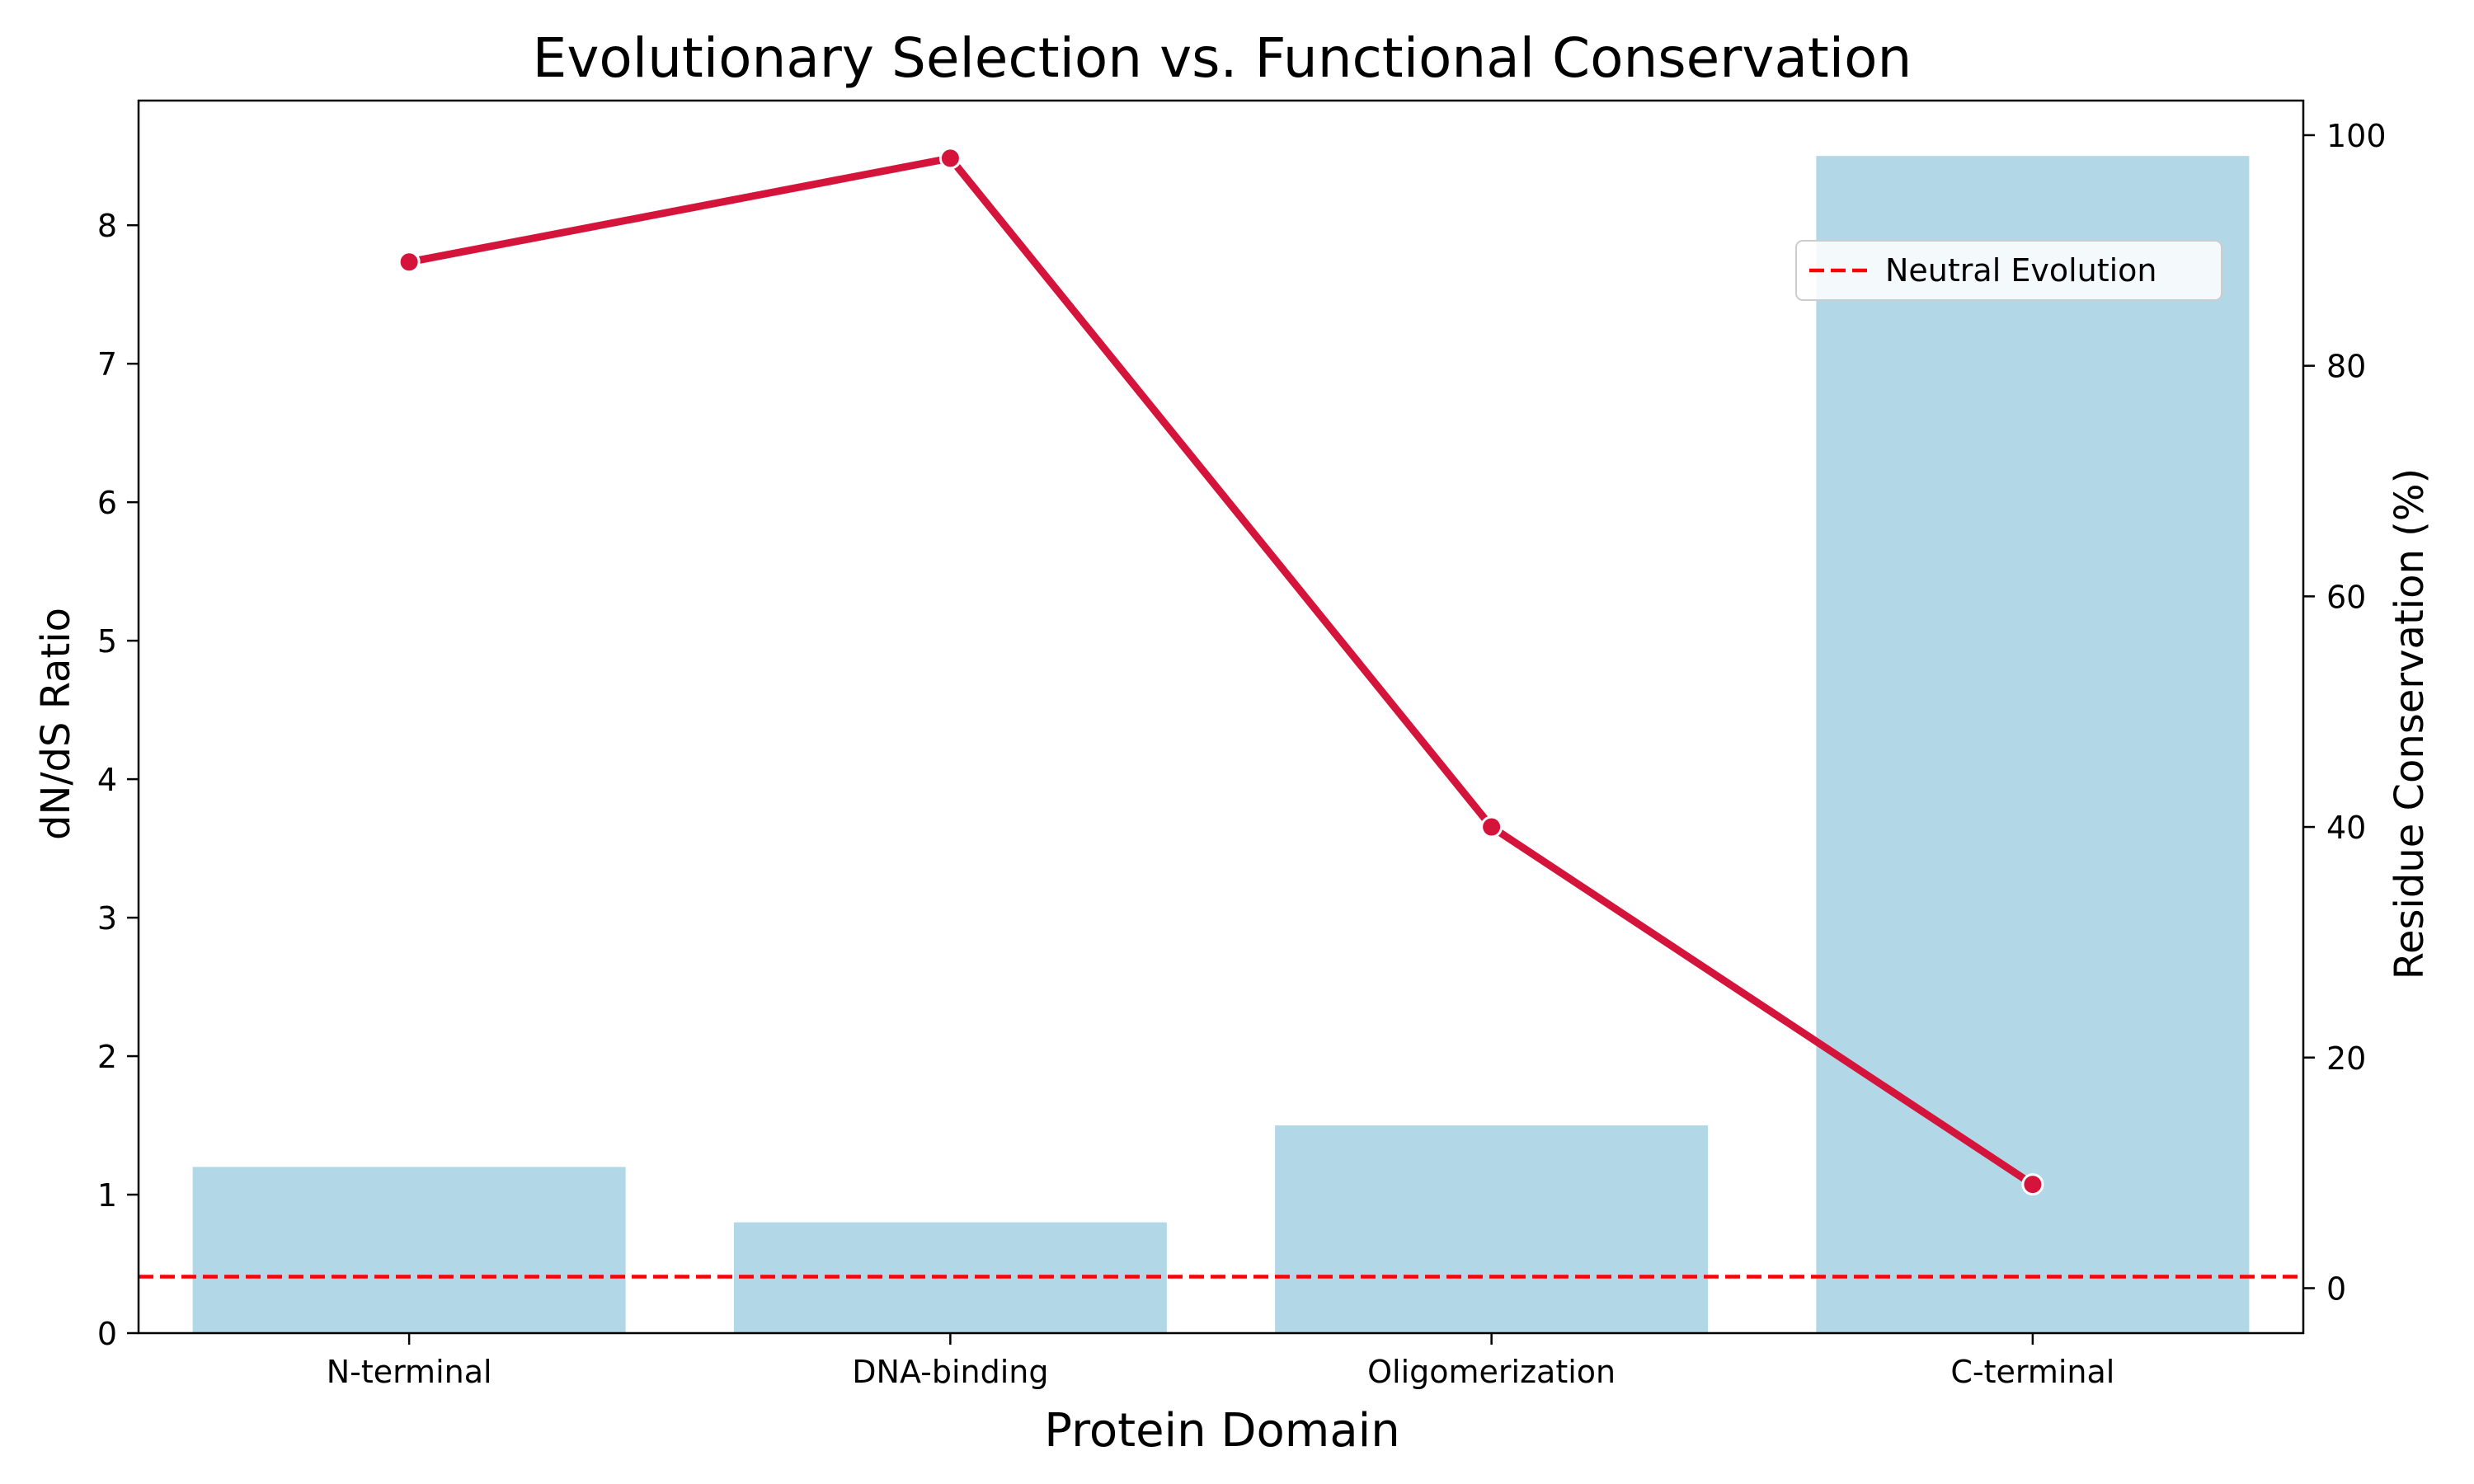  What do you see at coordinates (1221, 1431) in the screenshot?
I see `x-axis-label: Protein Domain` at bounding box center [1221, 1431].